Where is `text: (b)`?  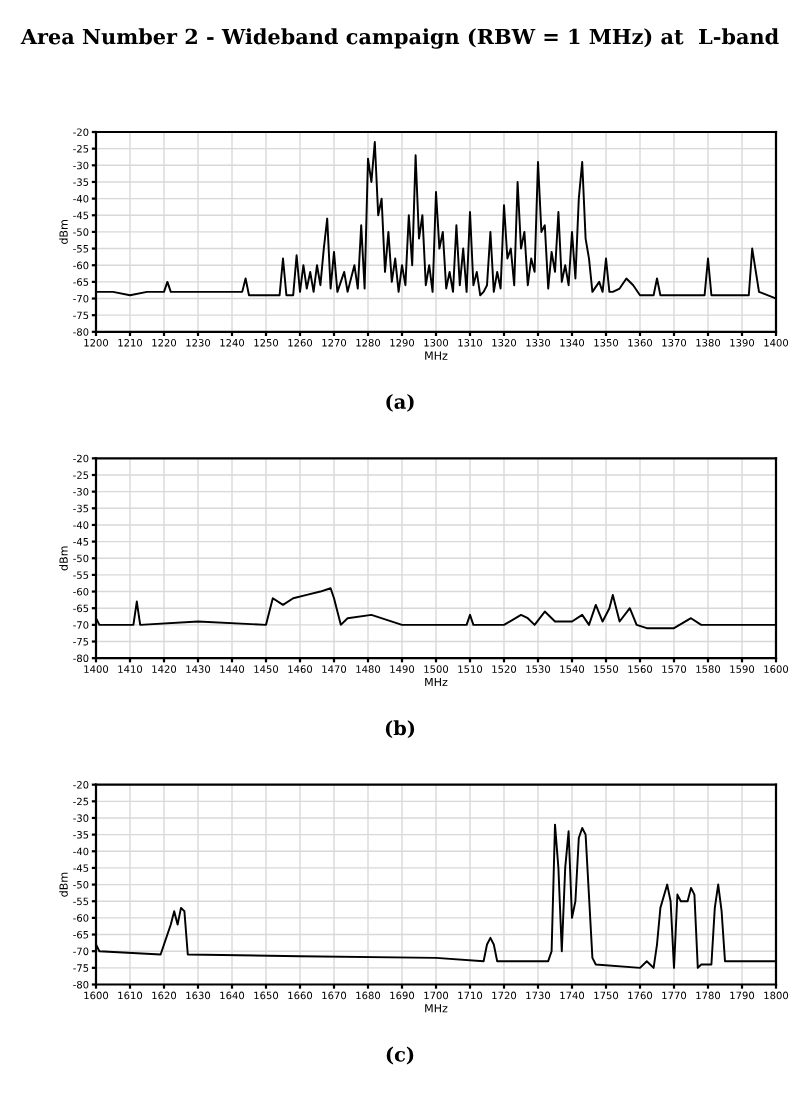
text: (b) is located at coordinates (400, 729).